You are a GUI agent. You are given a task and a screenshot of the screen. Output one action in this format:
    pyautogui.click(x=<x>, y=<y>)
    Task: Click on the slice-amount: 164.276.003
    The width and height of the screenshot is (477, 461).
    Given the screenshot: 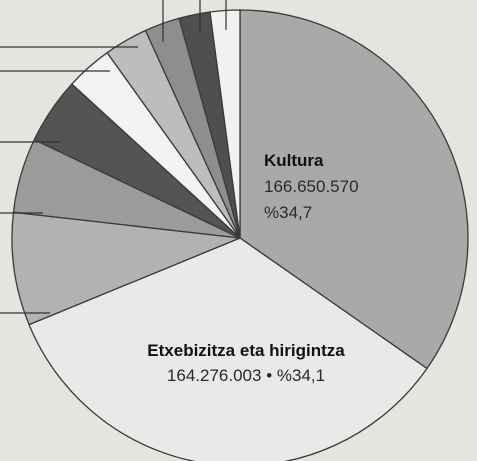 What is the action you would take?
    pyautogui.click(x=214, y=375)
    